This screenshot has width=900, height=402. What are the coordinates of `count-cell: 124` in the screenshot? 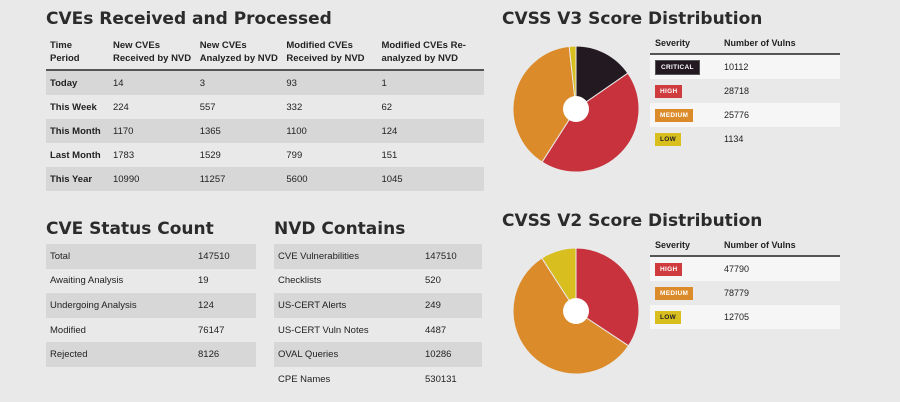 It's located at (389, 131).